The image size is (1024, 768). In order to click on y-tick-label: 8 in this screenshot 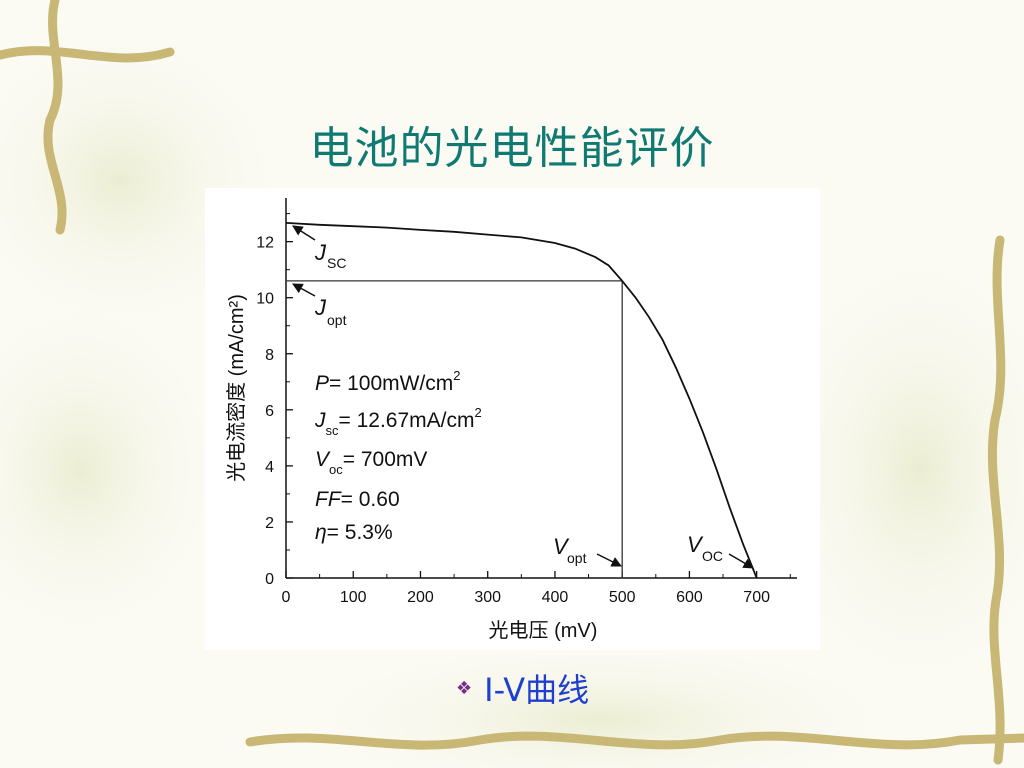, I will do `click(269, 355)`.